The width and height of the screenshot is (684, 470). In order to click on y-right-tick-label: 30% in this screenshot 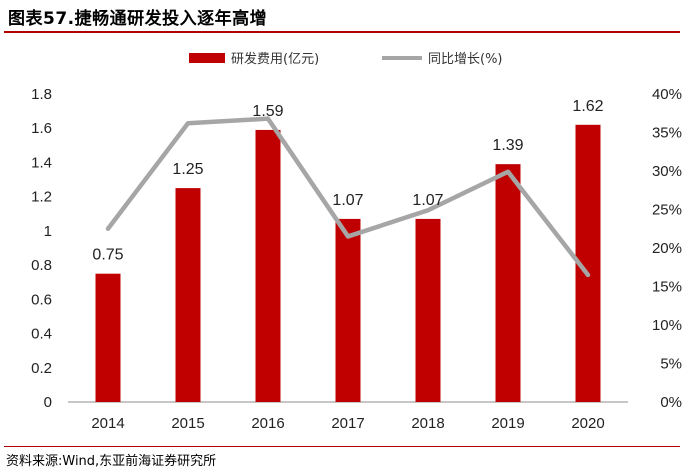, I will do `click(667, 171)`.